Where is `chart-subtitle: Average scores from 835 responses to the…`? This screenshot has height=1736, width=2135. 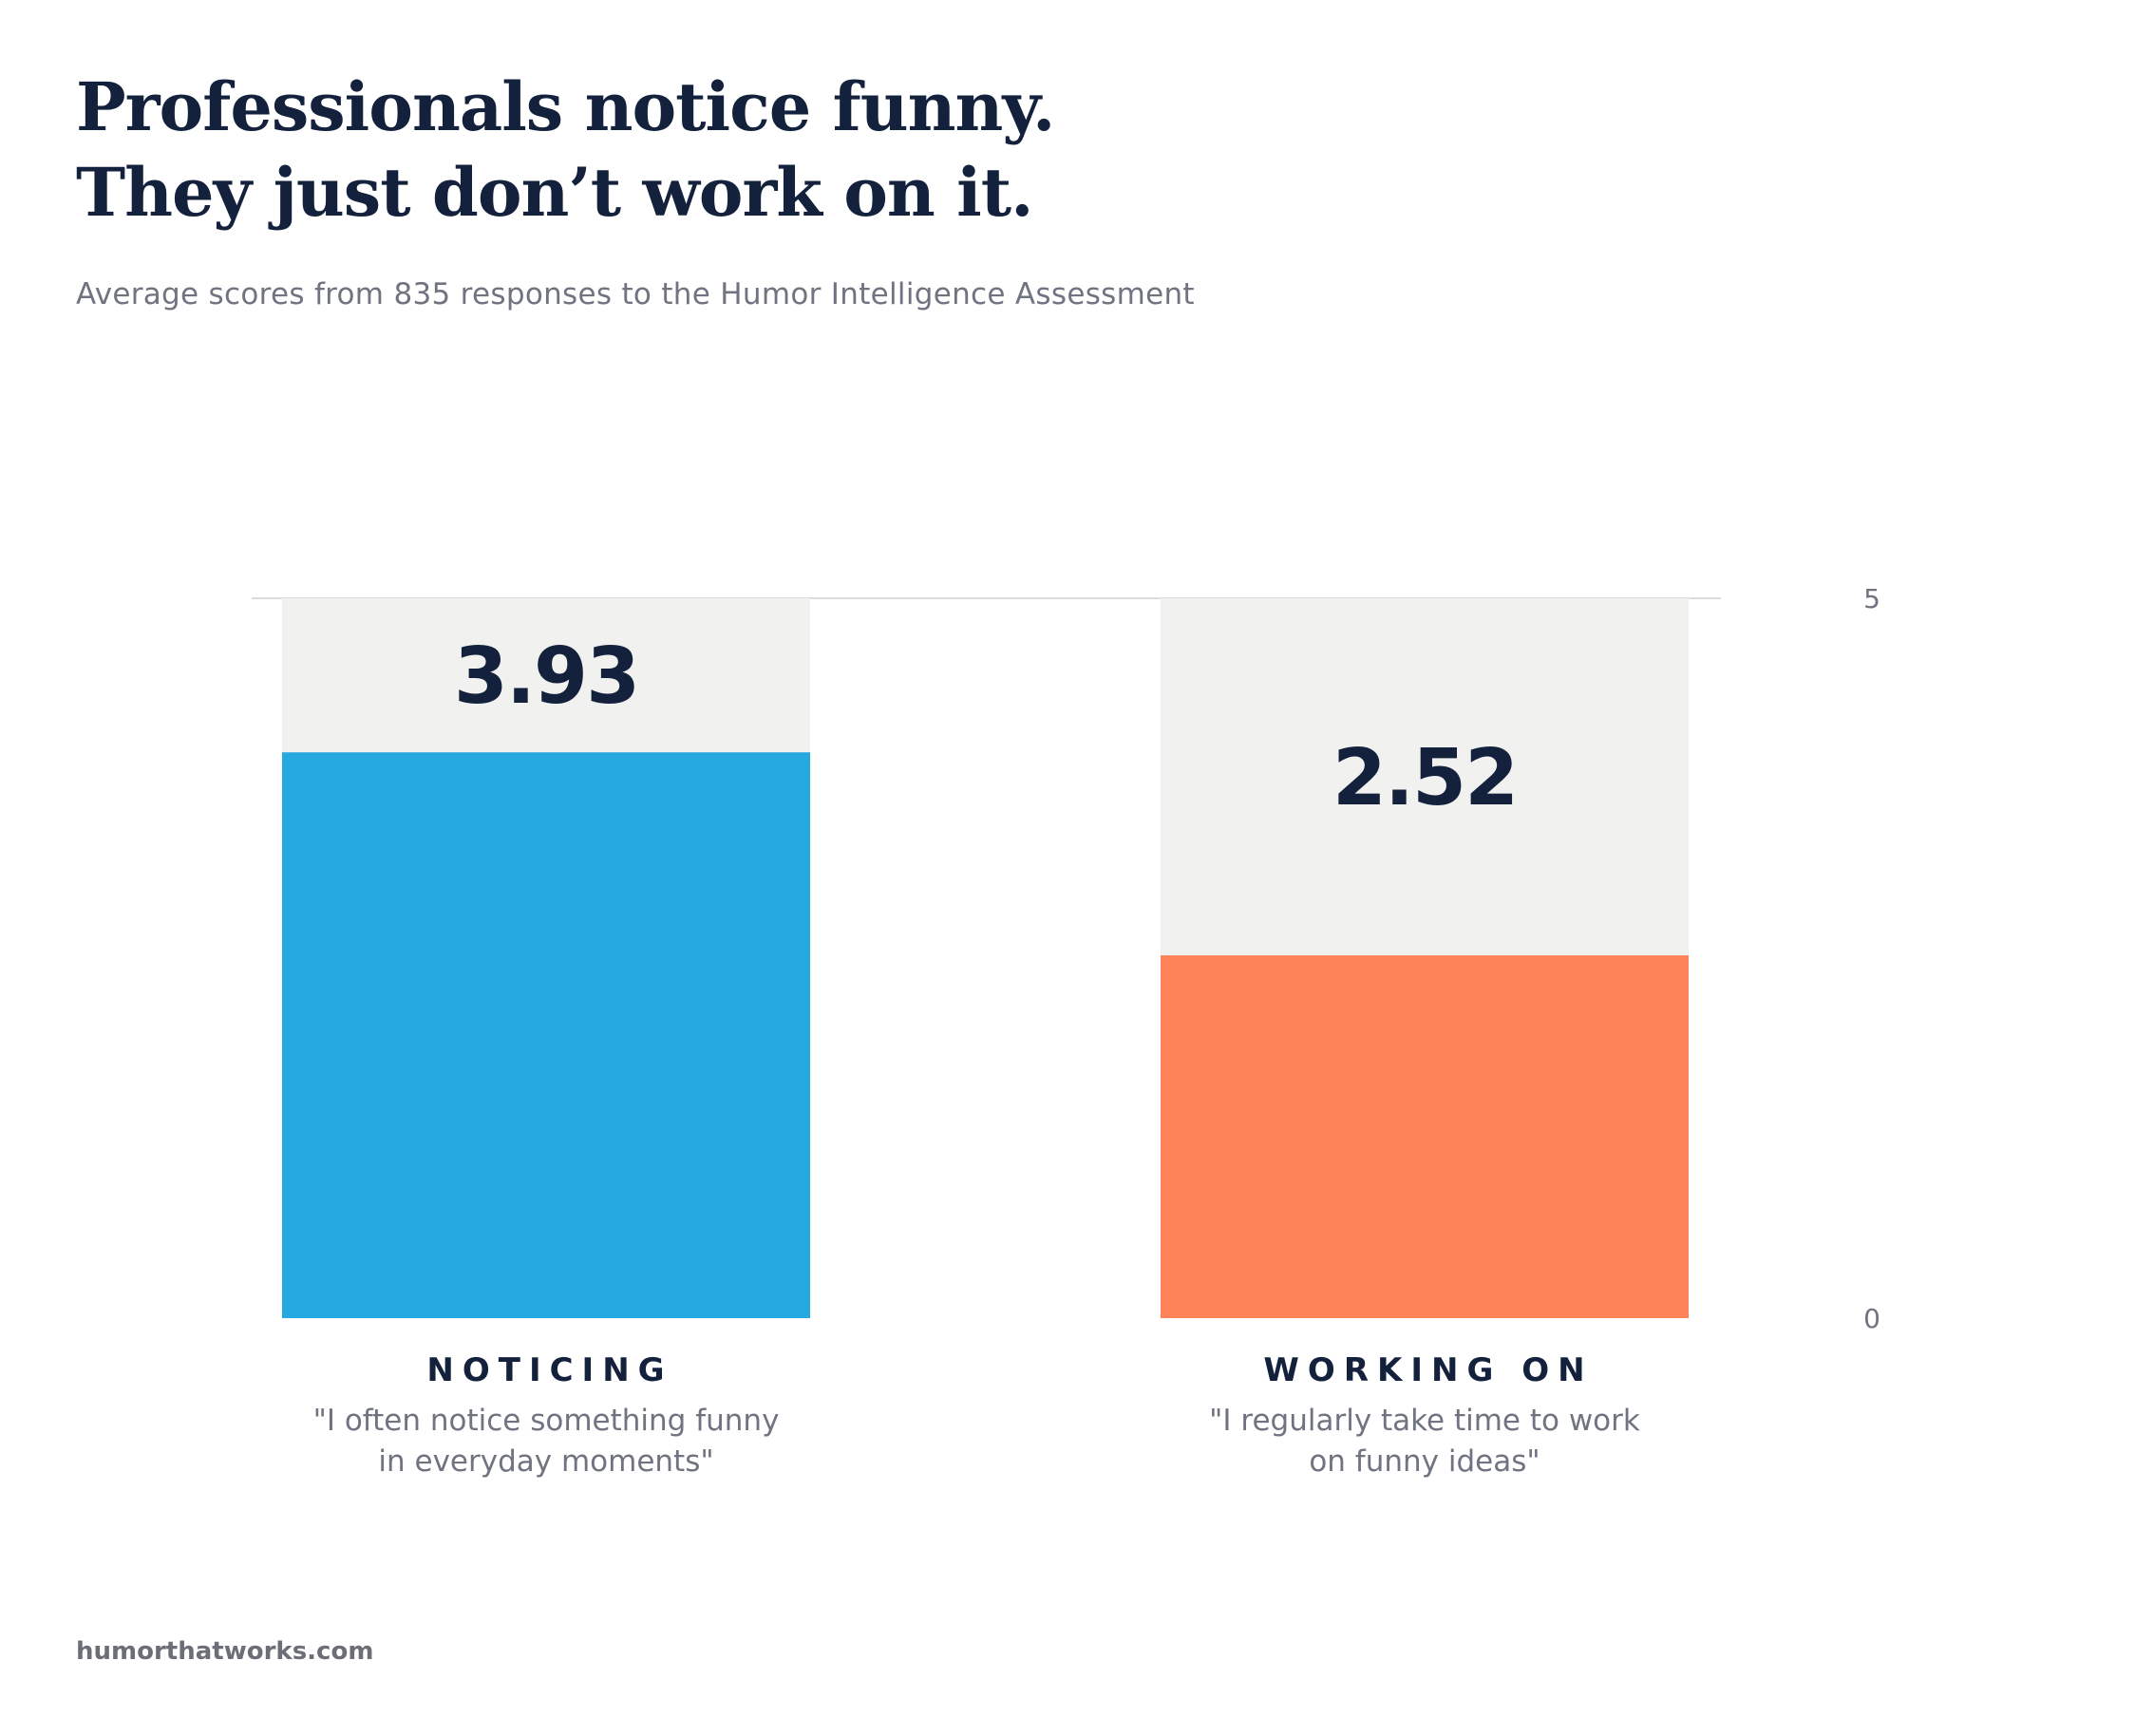 chart-subtitle: Average scores from 835 responses to the… is located at coordinates (635, 294).